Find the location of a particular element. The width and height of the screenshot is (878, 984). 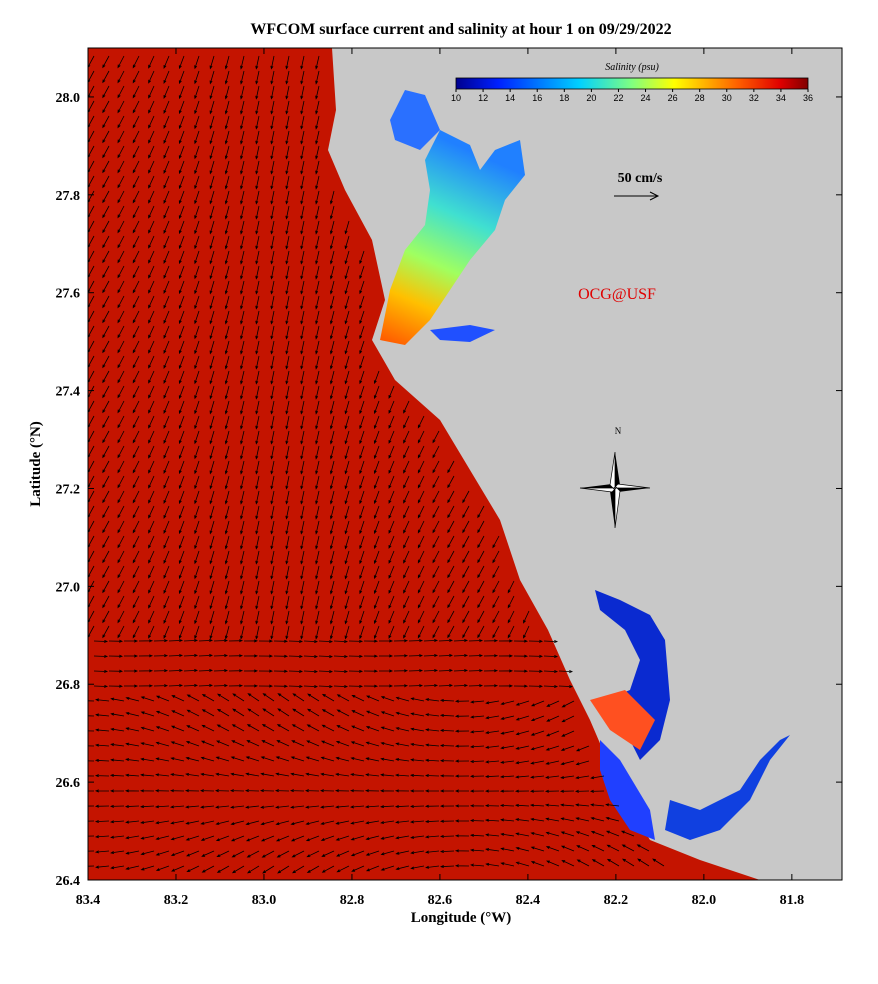

colorbar-tick-label: 26 is located at coordinates (673, 98).